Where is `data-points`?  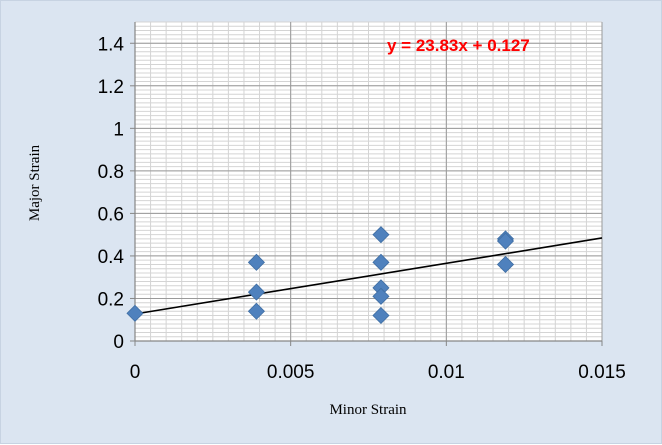 data-points is located at coordinates (320, 275).